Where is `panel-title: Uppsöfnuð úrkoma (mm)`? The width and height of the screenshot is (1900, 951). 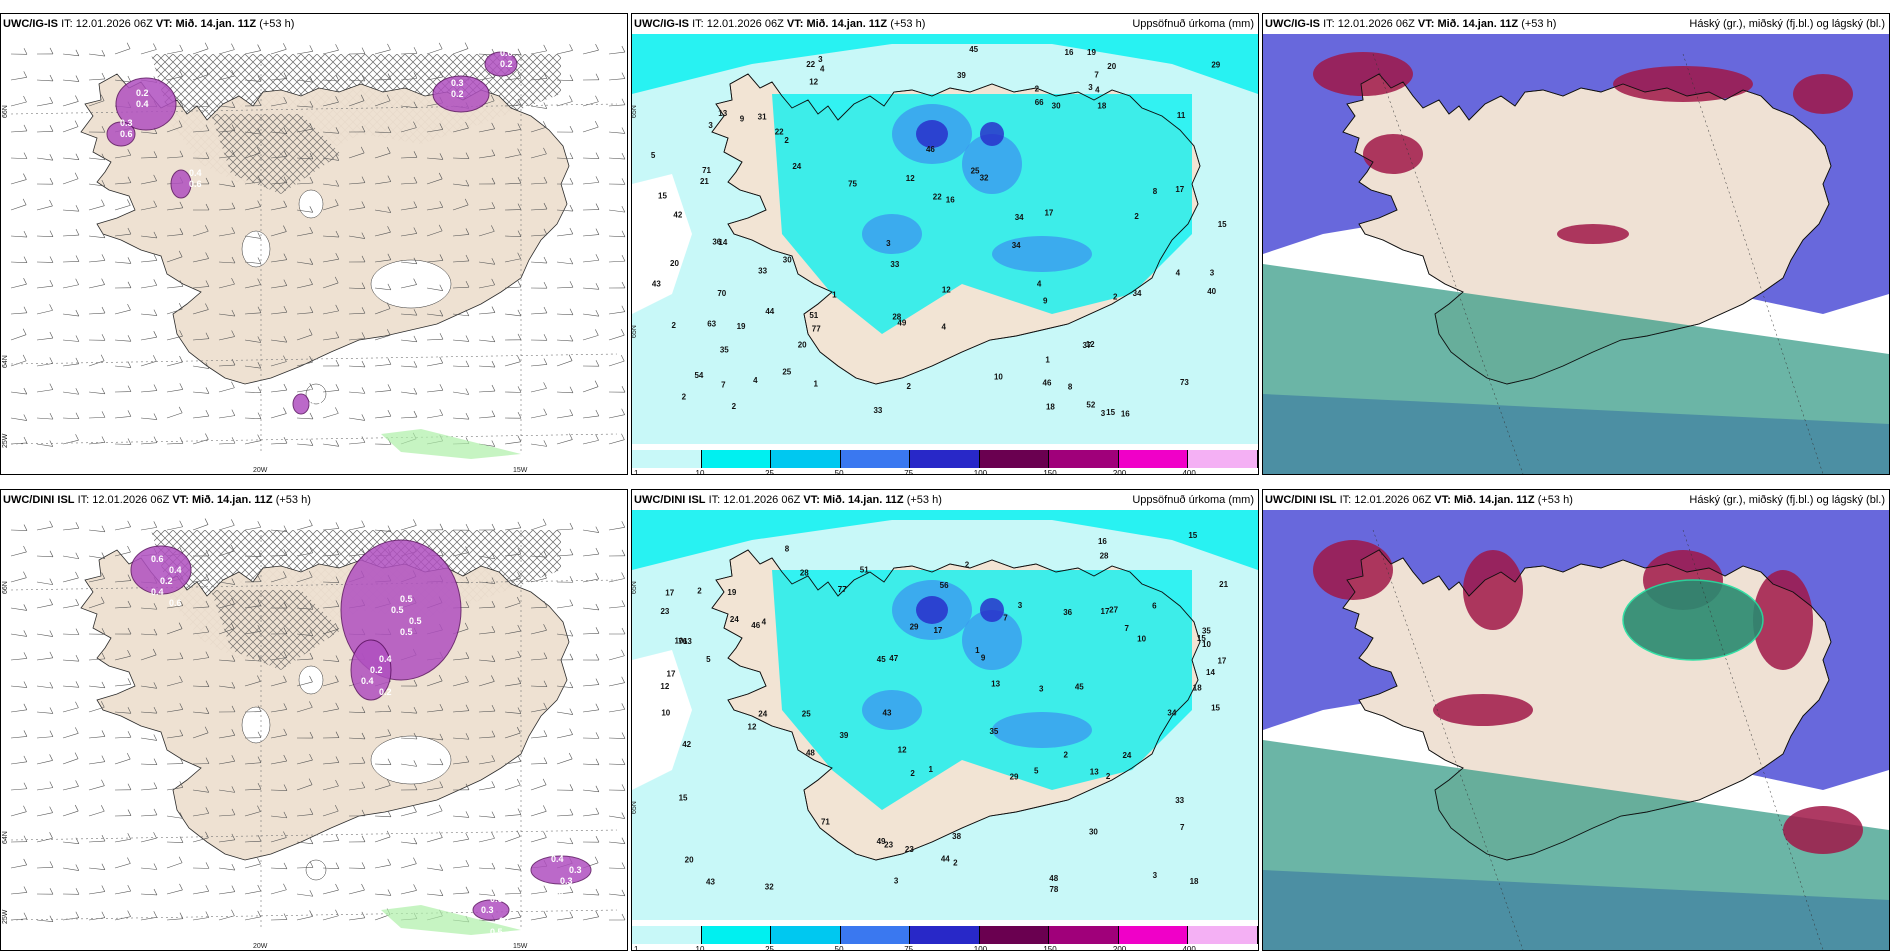
panel-title: Uppsöfnuð úrkoma (mm) is located at coordinates (1193, 500).